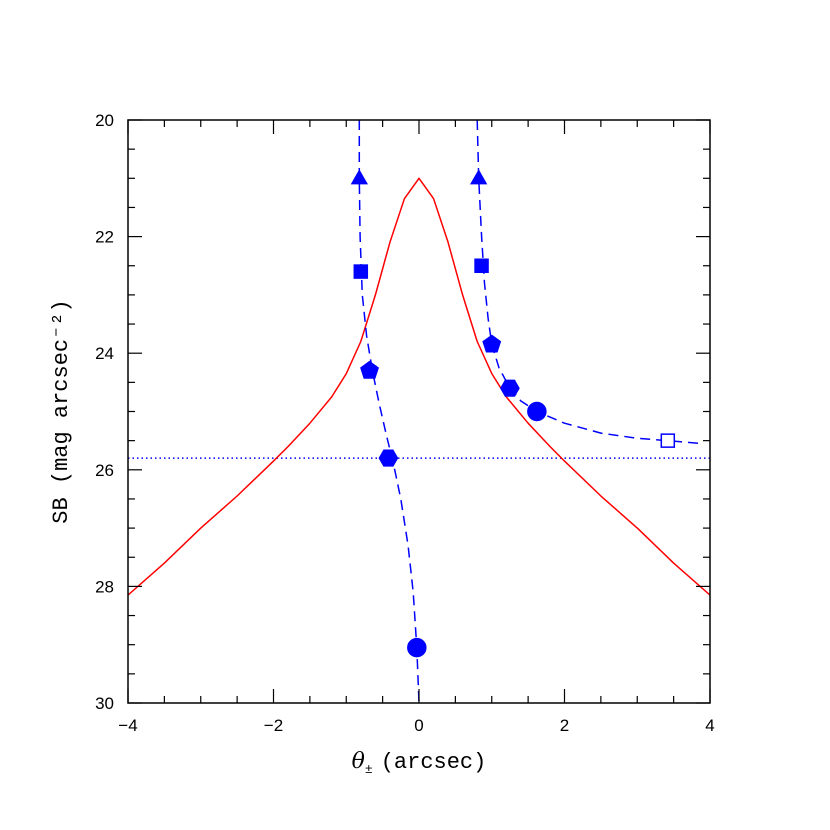  I want to click on x-axis-symbol: θ, so click(358, 761).